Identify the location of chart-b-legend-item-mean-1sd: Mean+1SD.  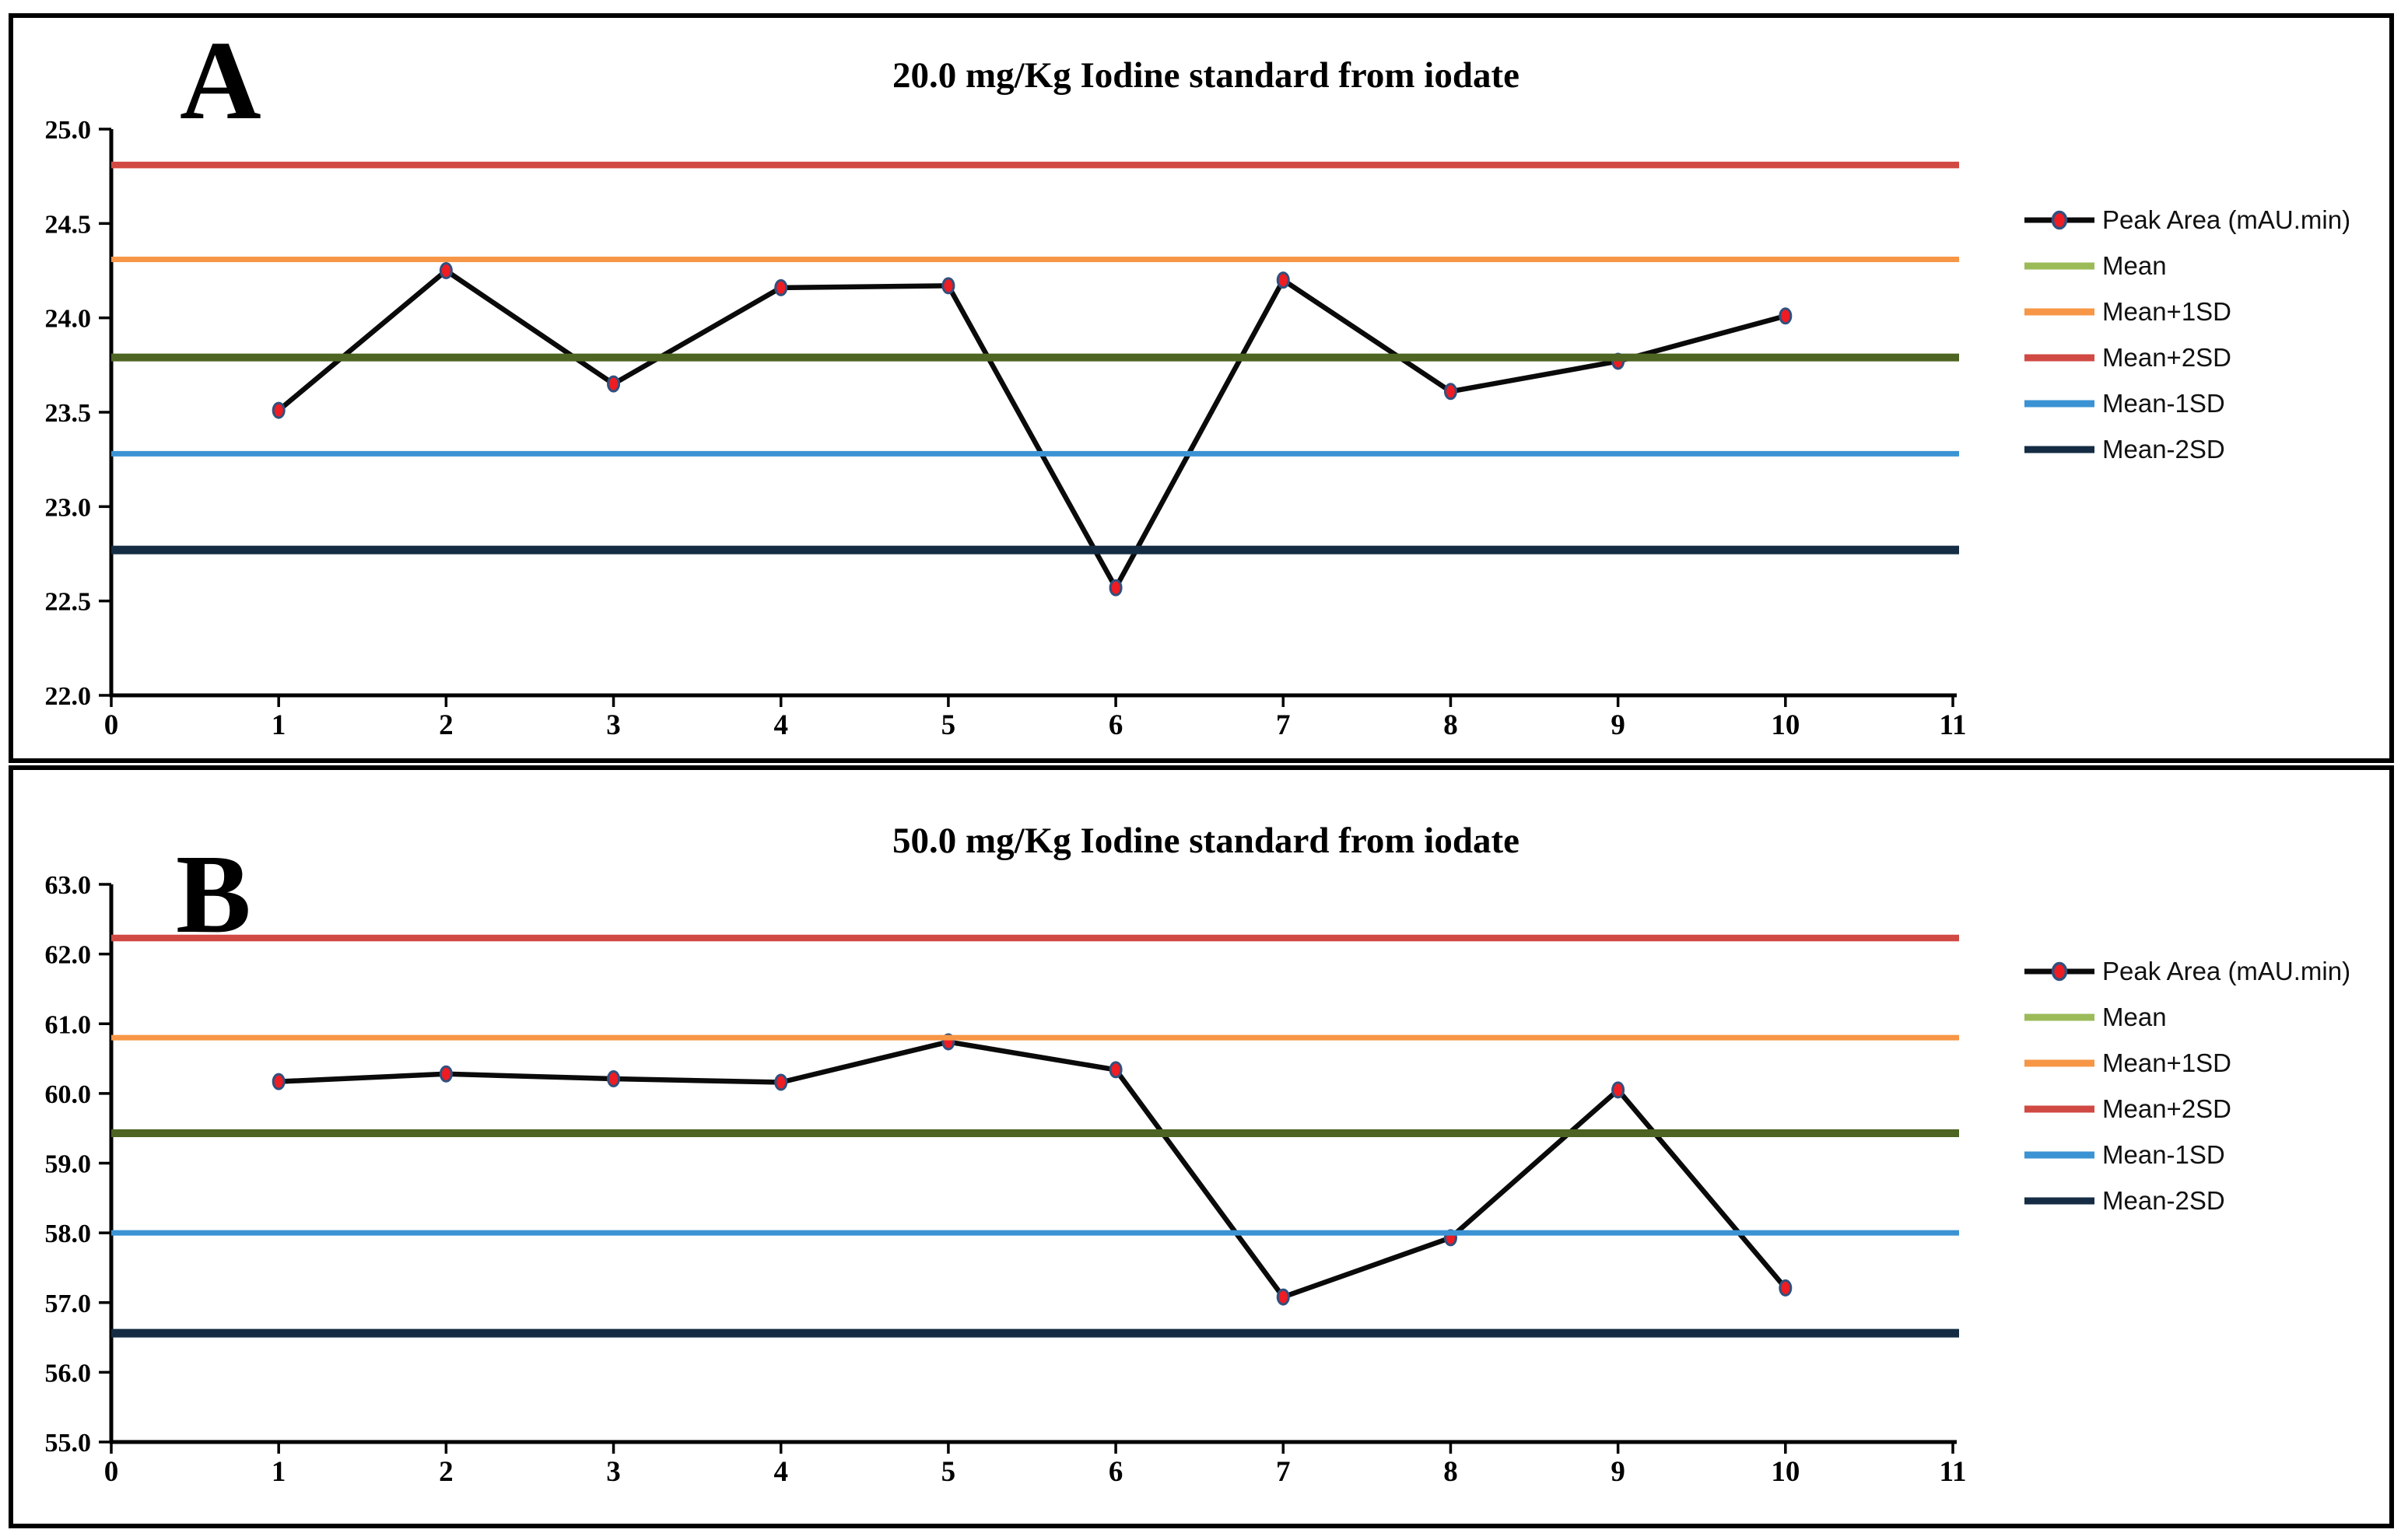
(2127, 1062).